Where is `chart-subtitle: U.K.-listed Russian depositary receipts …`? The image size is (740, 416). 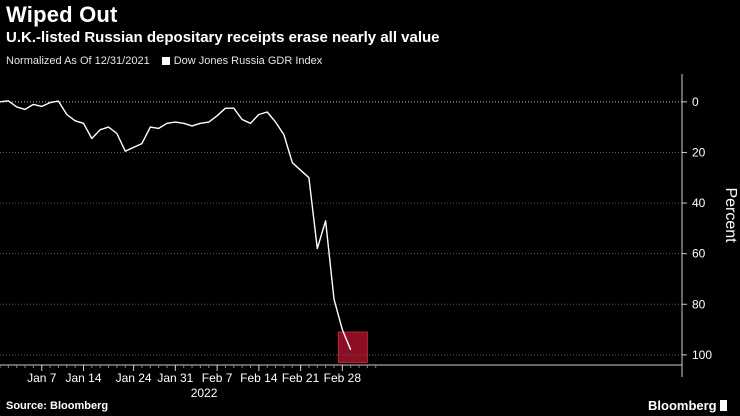
chart-subtitle: U.K.-listed Russian depositary receipts … is located at coordinates (223, 37).